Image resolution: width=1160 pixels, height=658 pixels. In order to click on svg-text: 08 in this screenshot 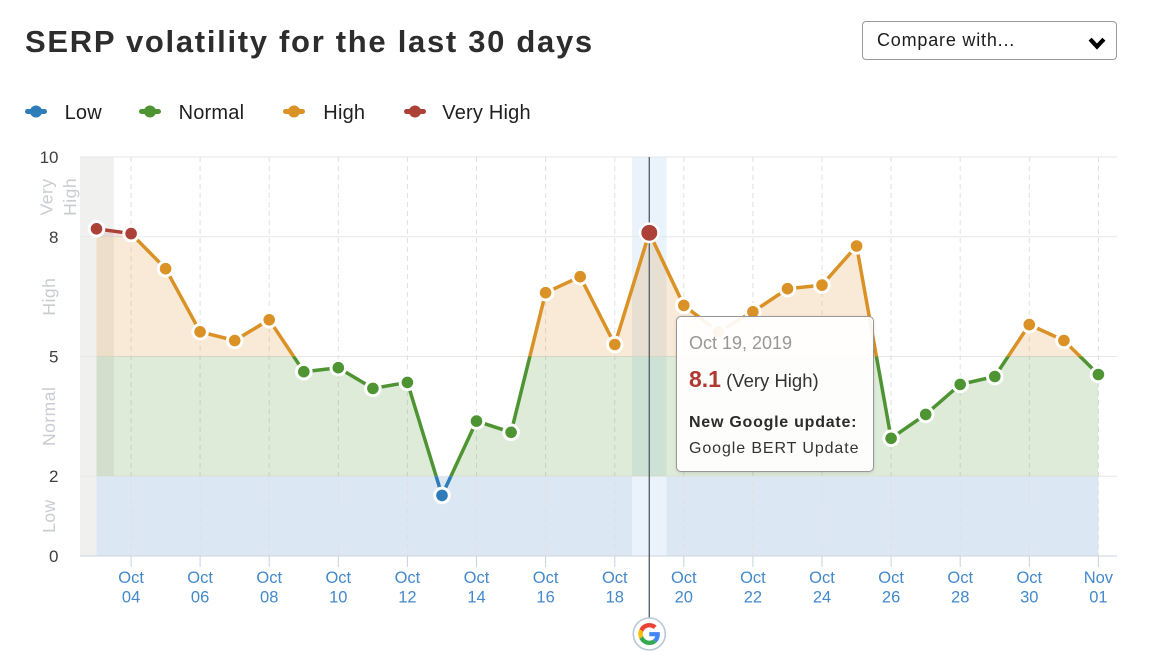, I will do `click(269, 597)`.